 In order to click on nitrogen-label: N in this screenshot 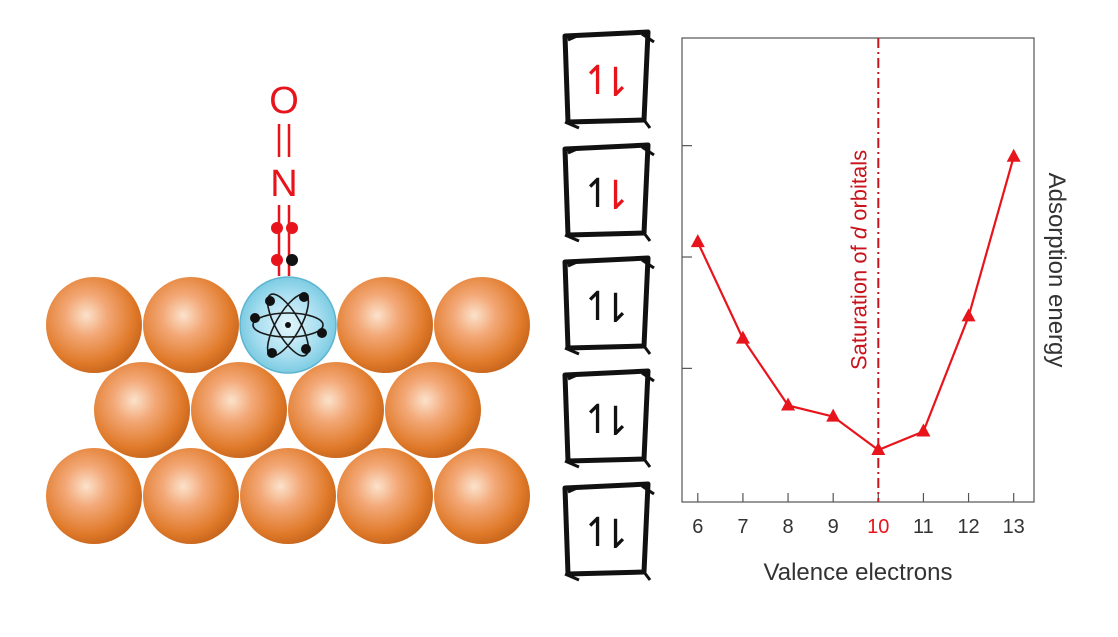, I will do `click(283, 184)`.